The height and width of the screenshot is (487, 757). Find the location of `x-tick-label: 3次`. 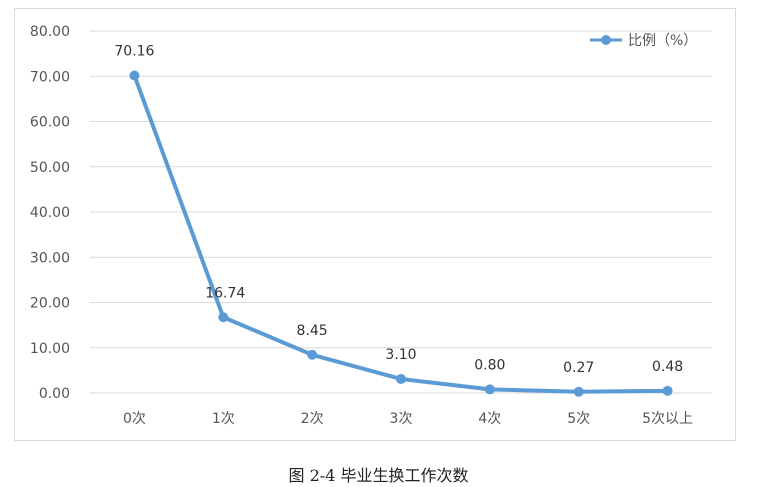

x-tick-label: 3次 is located at coordinates (401, 419).